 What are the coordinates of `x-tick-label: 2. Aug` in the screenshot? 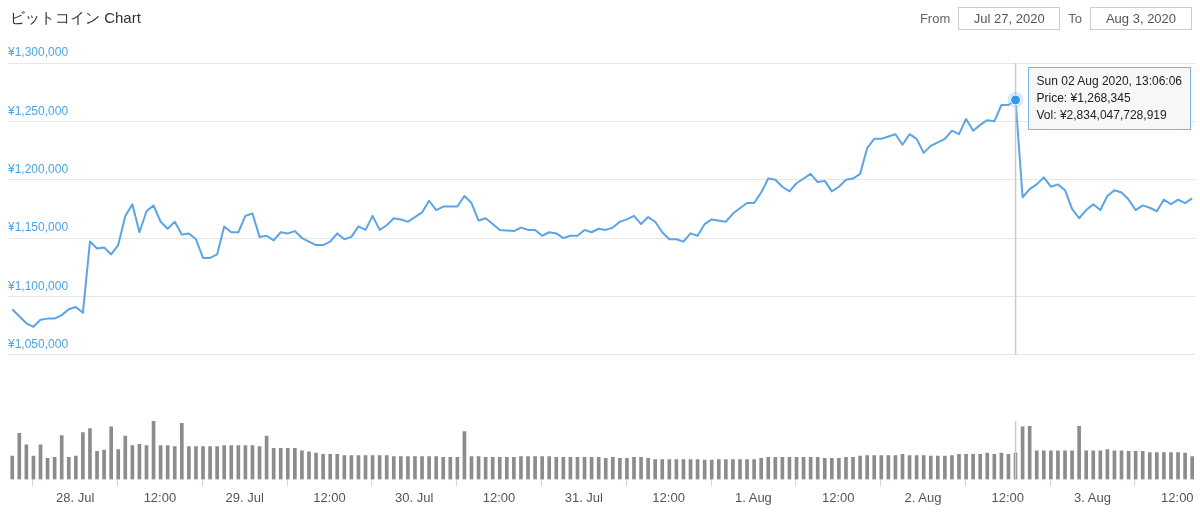 It's located at (923, 497).